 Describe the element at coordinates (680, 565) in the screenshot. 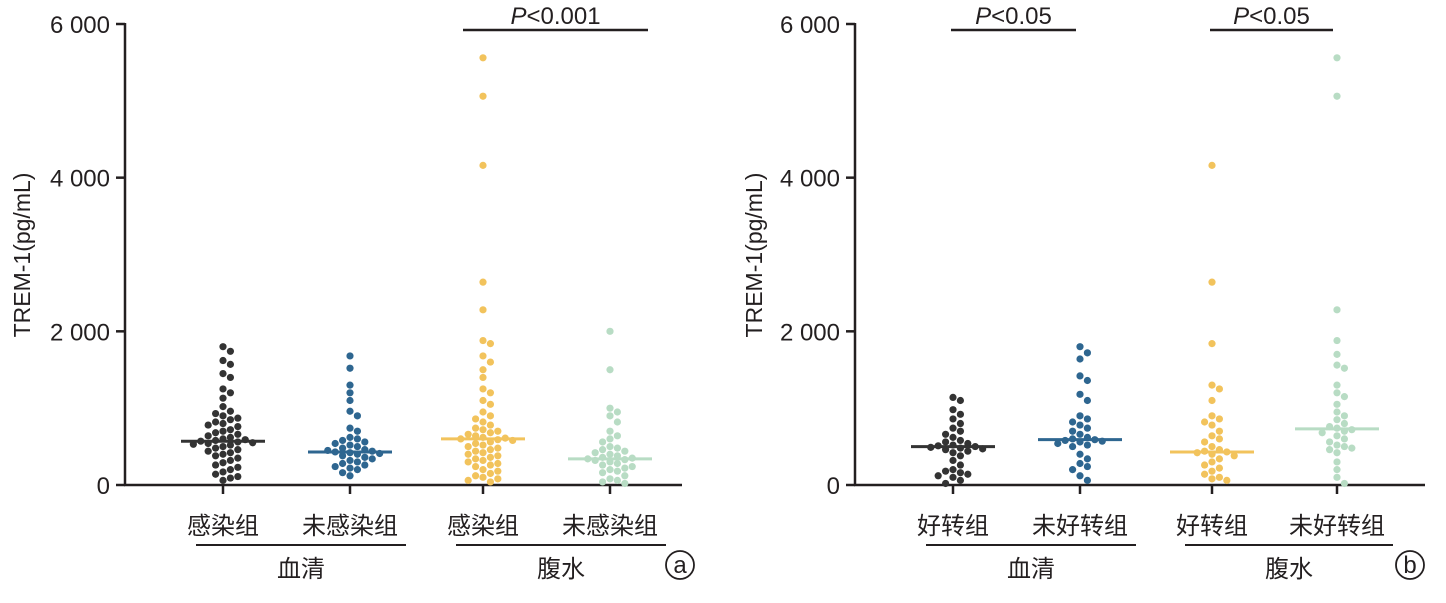

I see `panel-label: a` at that location.